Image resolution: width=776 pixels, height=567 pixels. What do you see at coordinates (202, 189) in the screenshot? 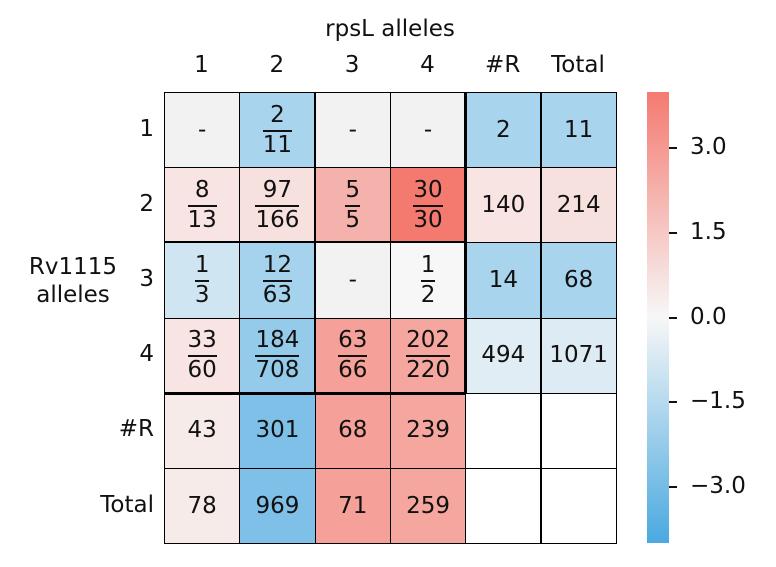
I see `cell-numerator: 8` at bounding box center [202, 189].